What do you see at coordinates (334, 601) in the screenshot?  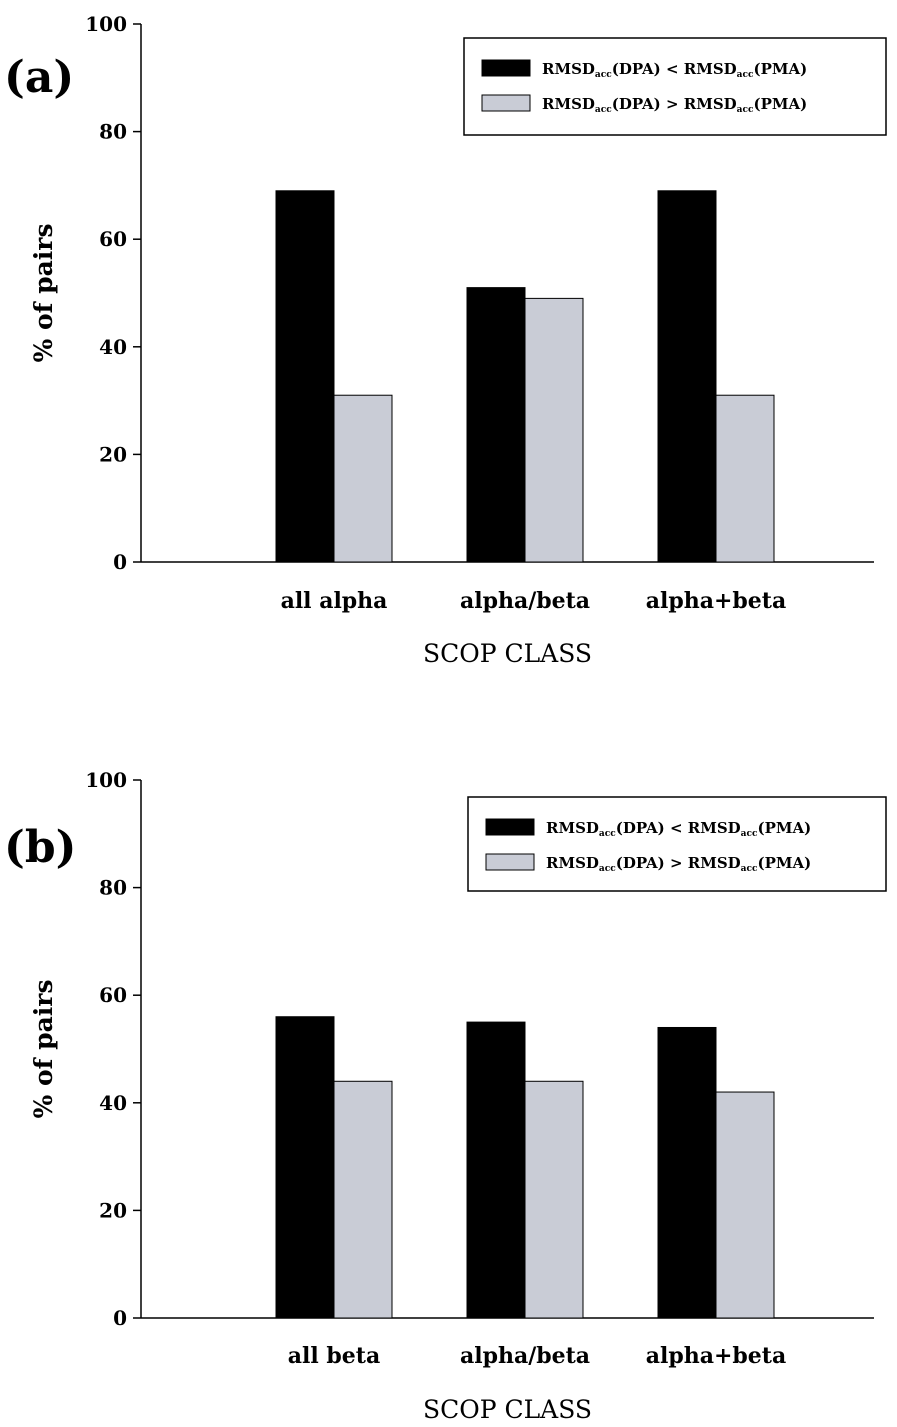 I see `x-category-label: all alpha` at bounding box center [334, 601].